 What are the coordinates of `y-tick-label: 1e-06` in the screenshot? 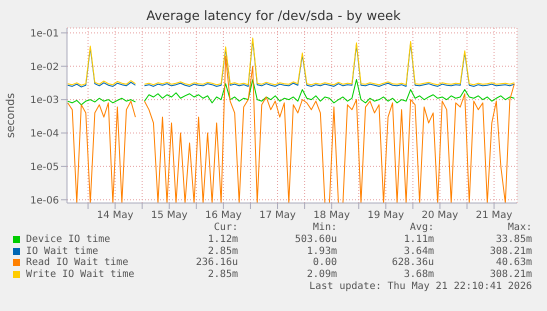 It's located at (44, 200).